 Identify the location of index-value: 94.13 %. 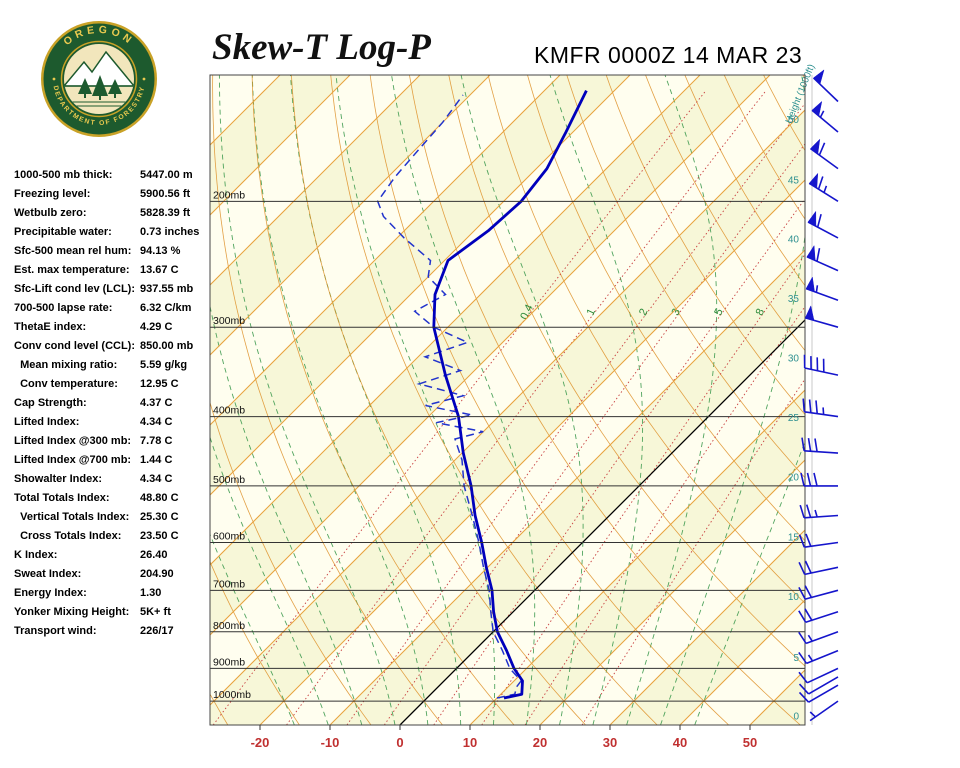
(160, 251).